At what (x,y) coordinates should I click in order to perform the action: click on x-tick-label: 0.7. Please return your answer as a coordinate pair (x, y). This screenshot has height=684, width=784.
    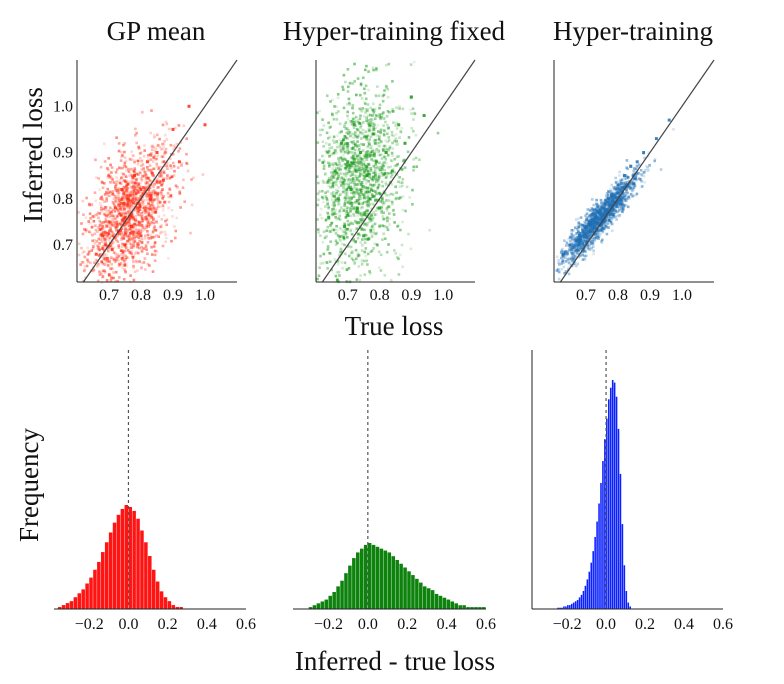
    Looking at the image, I should click on (109, 295).